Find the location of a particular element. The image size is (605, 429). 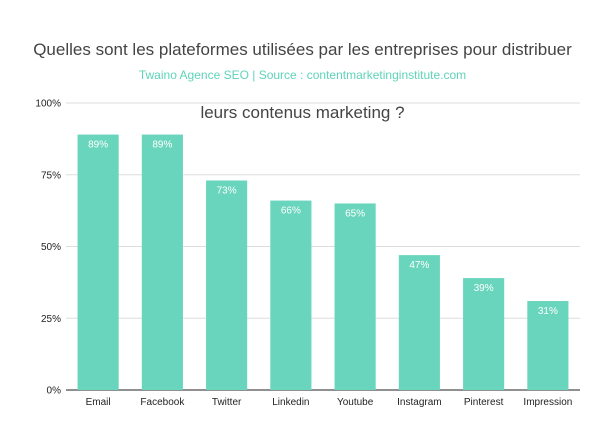

data-label: 47% is located at coordinates (419, 265).